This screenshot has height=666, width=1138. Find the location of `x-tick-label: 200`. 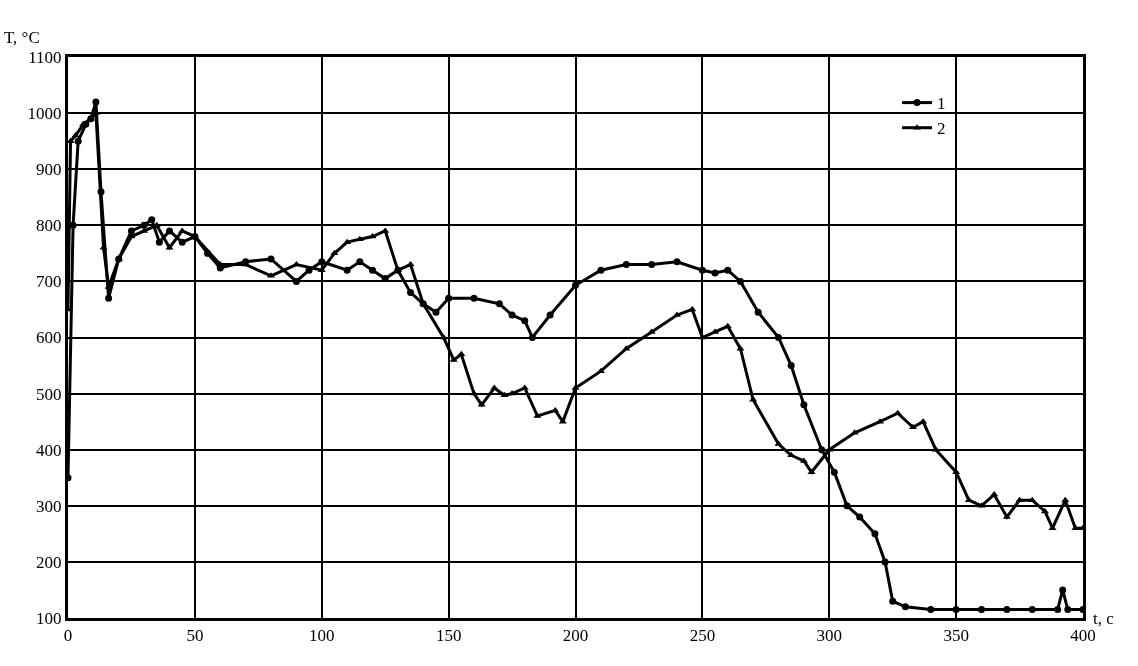

x-tick-label: 200 is located at coordinates (575, 636).